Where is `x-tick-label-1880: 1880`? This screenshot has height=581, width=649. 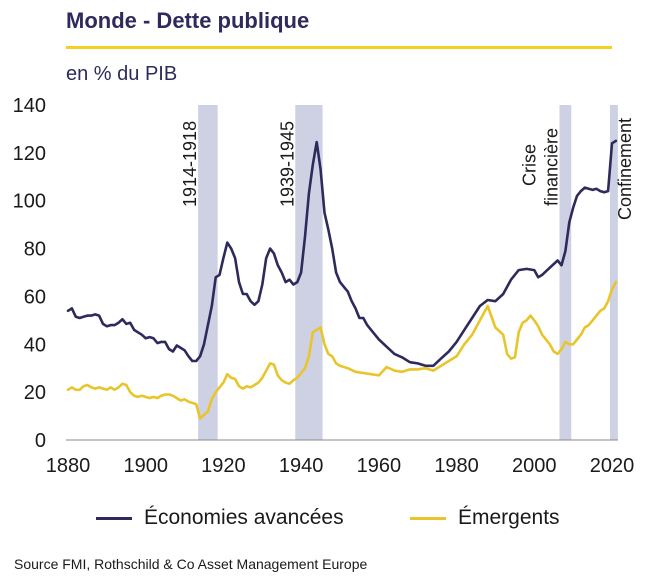
x-tick-label-1880: 1880 is located at coordinates (68, 466).